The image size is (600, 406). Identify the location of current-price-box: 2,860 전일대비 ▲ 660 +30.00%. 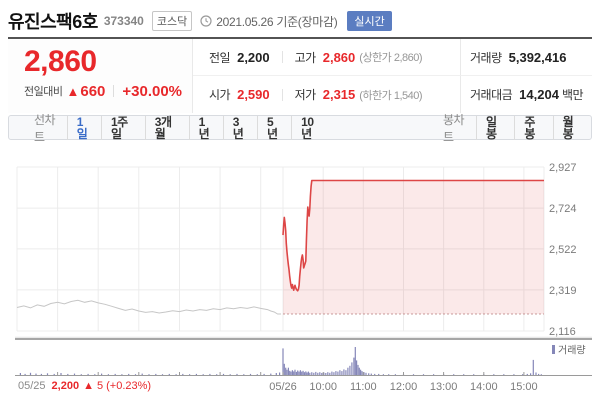
(100, 76).